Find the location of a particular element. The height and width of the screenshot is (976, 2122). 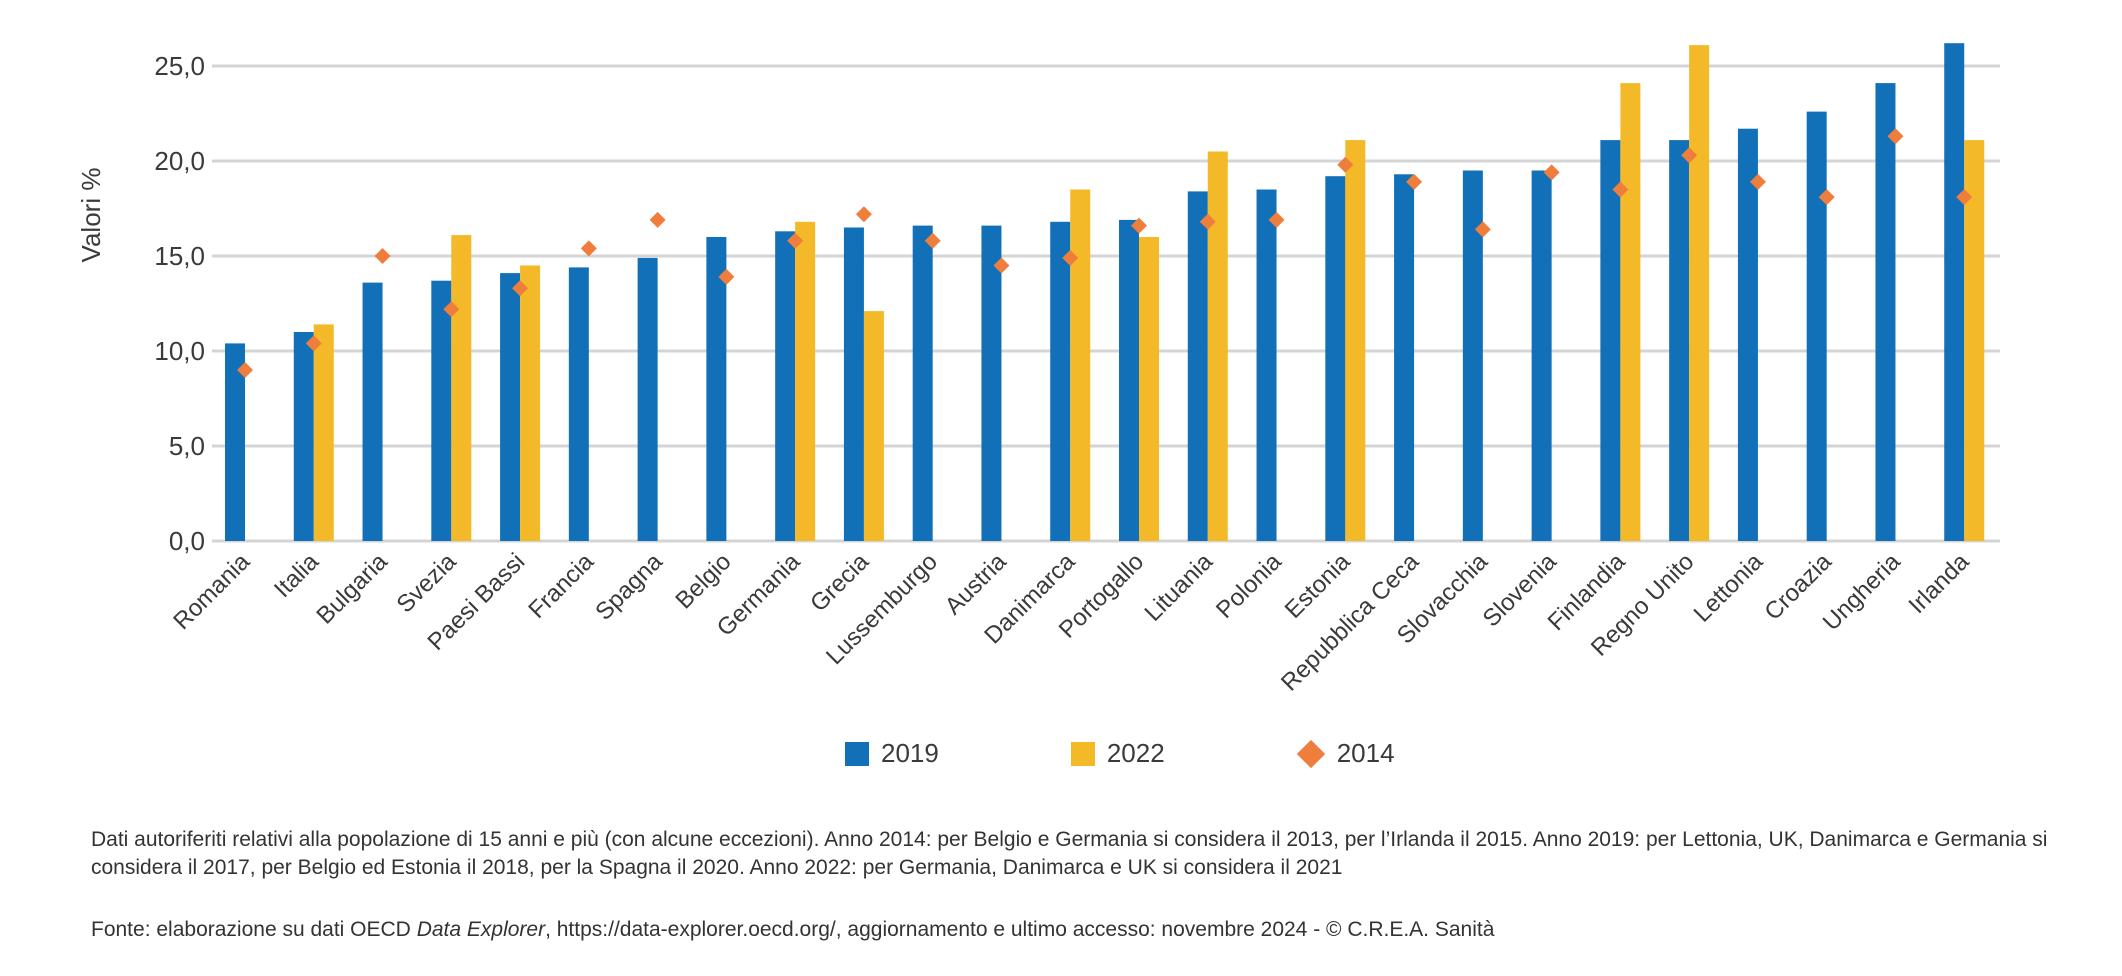

y-tick-label: 0,0 is located at coordinates (187, 541).